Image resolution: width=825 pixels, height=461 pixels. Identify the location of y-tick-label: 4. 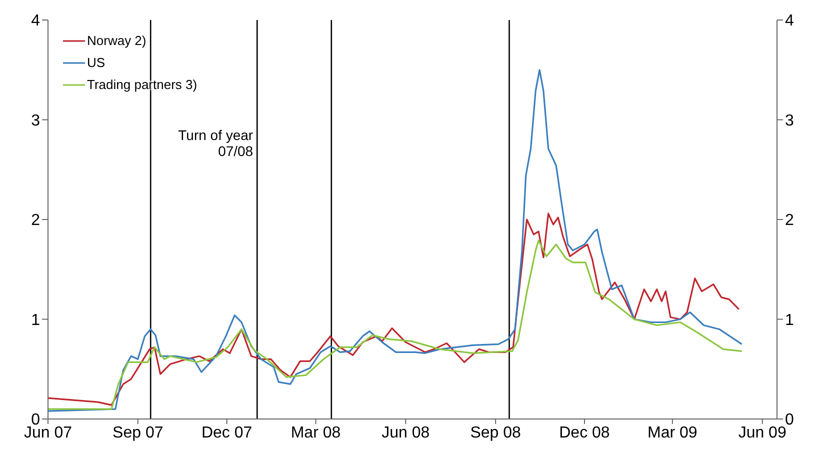
(35, 21).